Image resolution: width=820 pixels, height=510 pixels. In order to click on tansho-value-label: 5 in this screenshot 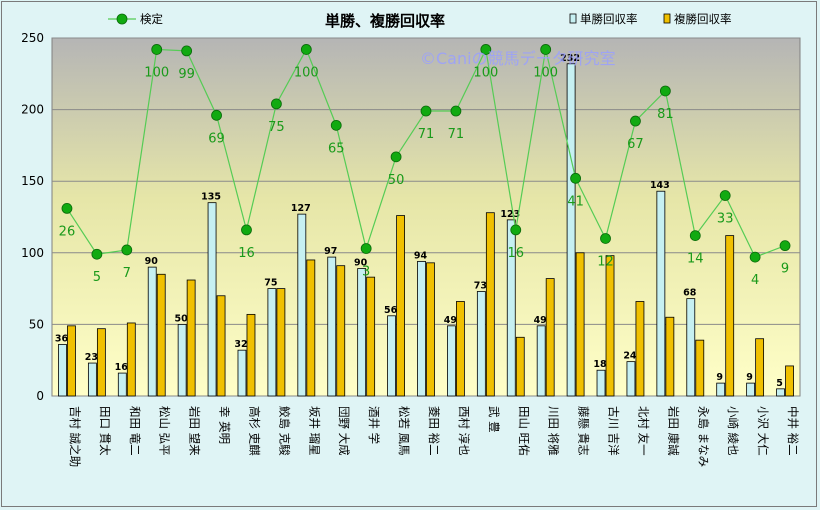, I will do `click(779, 383)`.